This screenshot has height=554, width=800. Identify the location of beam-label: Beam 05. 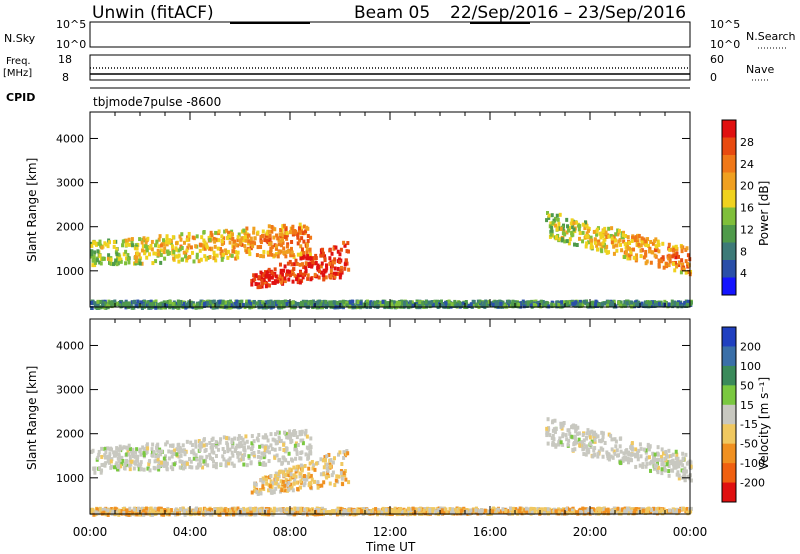
(392, 13).